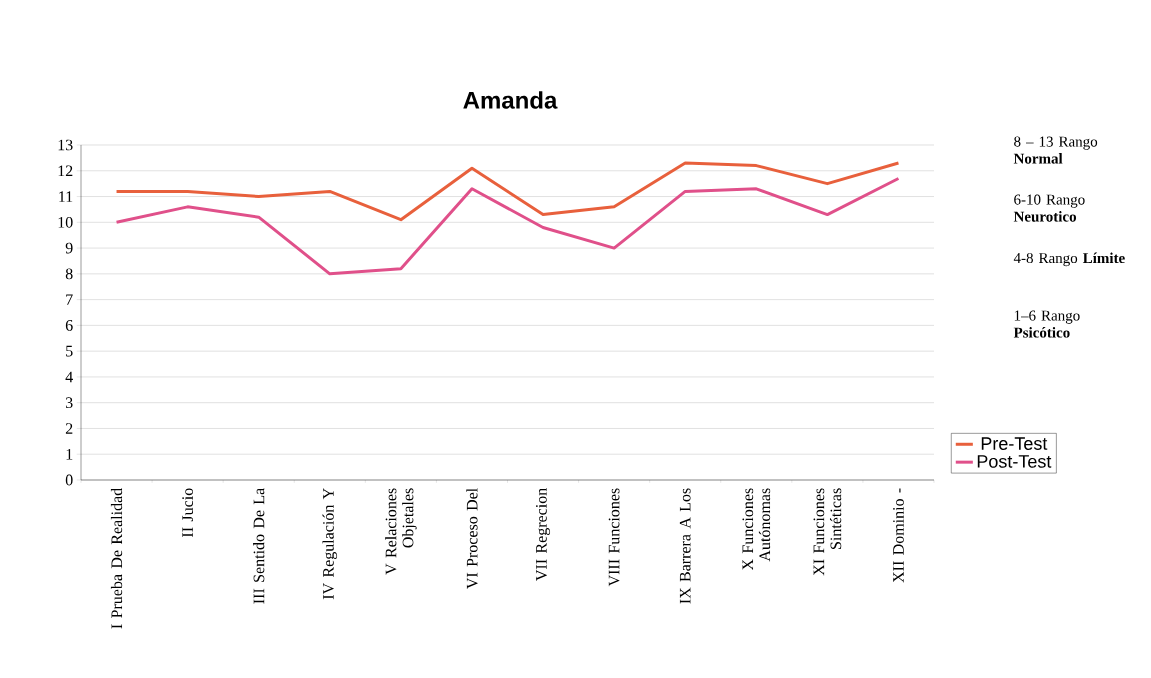  I want to click on x-tick-label: VI Proceso Del, so click(472, 538).